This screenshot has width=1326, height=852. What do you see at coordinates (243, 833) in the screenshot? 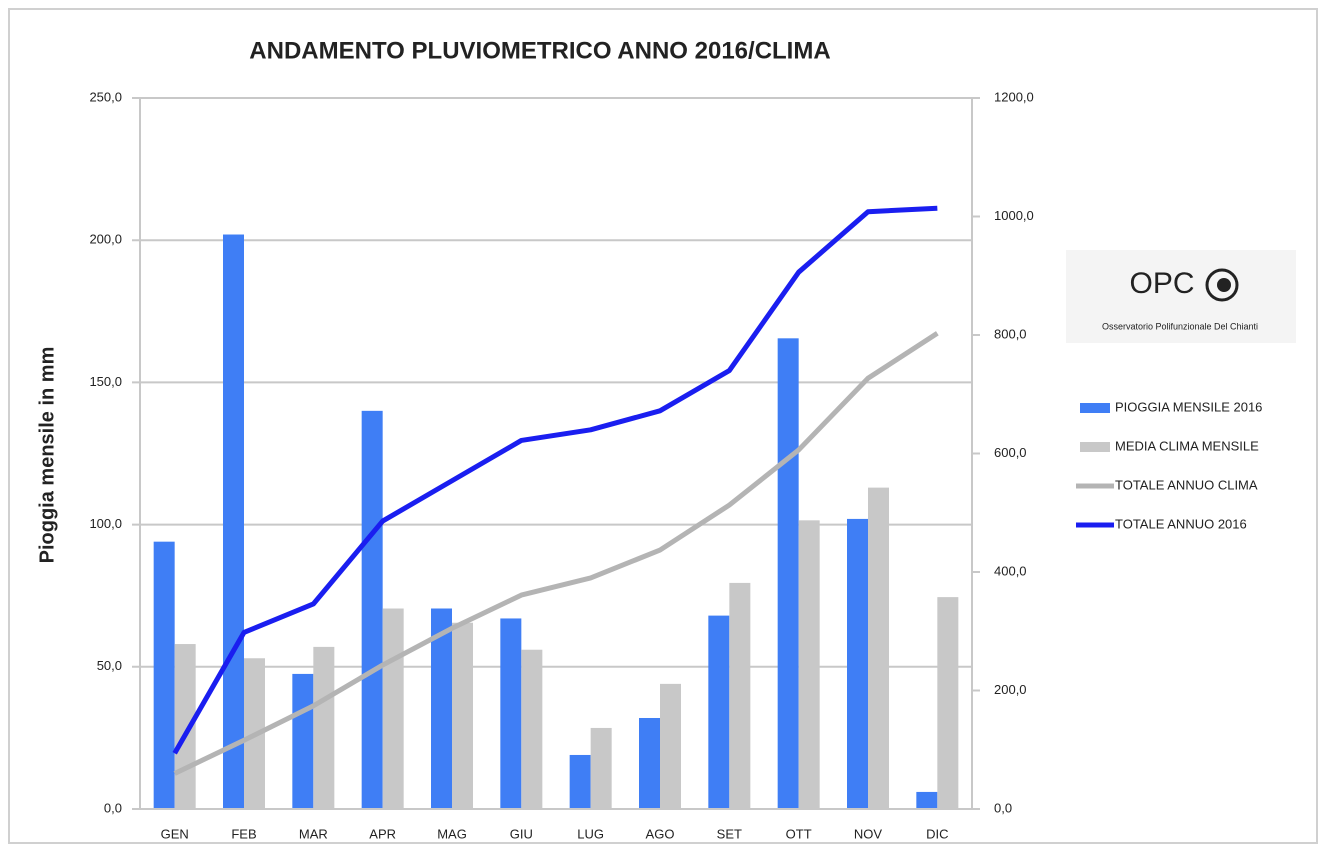
I see `x-tick-label: FEB` at bounding box center [243, 833].